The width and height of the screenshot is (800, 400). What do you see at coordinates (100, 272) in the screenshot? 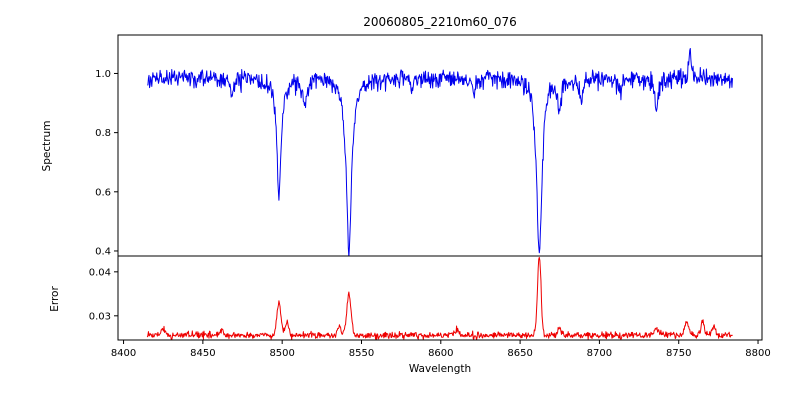
I see `y-tick-label: 0.04` at bounding box center [100, 272].